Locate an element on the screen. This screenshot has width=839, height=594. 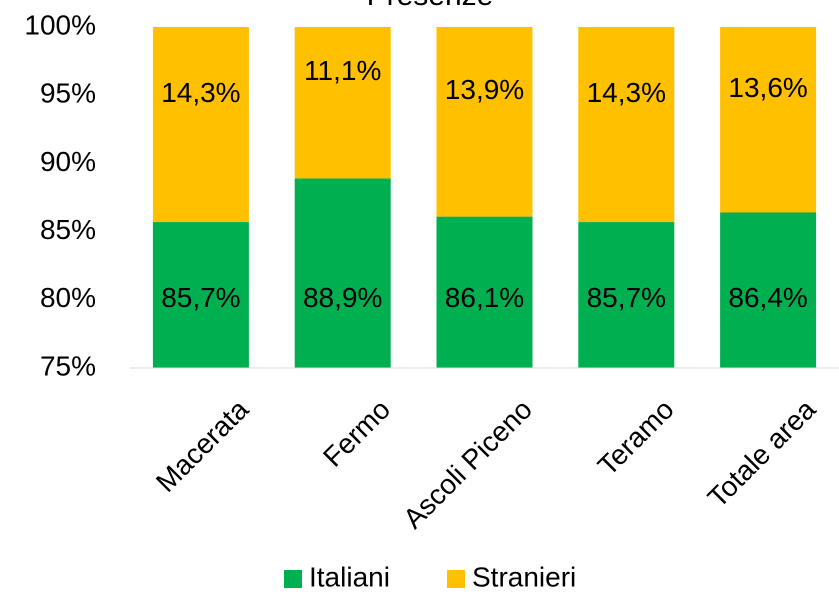
y-tick-label: 95% is located at coordinates (68, 93).